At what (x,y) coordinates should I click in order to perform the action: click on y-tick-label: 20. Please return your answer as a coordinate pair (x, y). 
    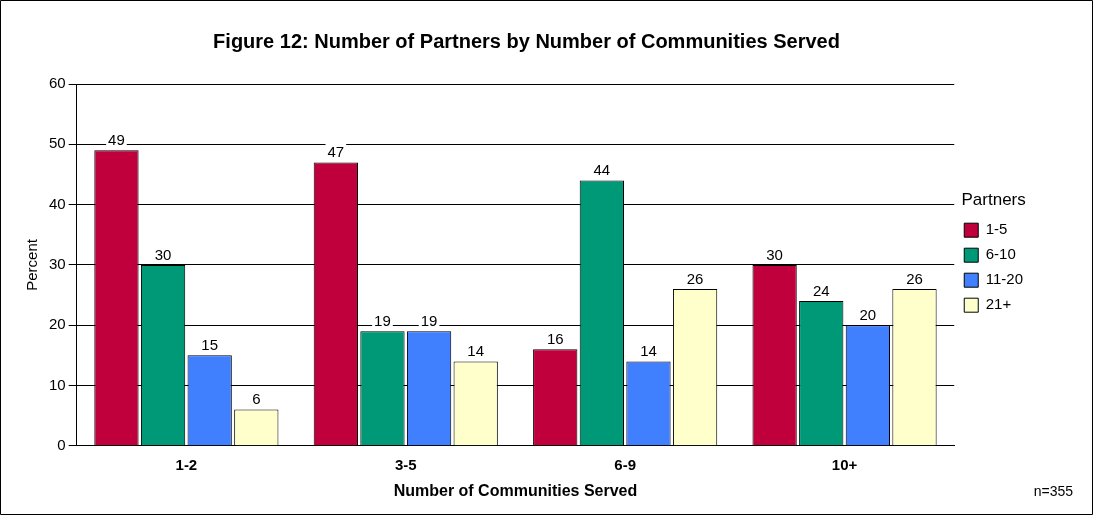
    Looking at the image, I should click on (57, 324).